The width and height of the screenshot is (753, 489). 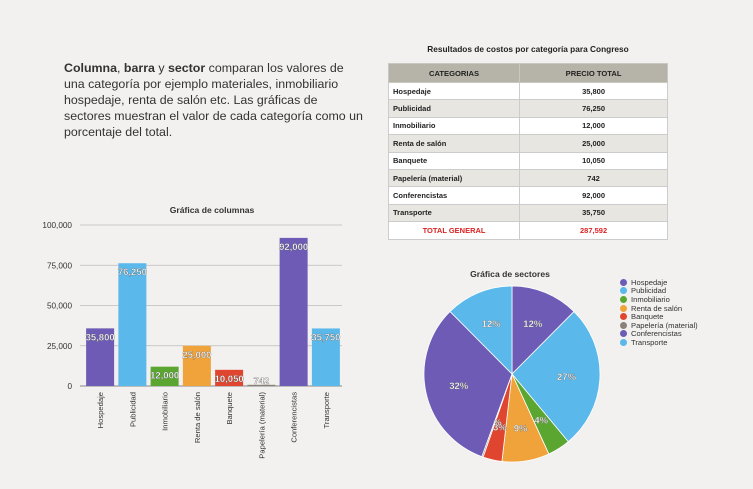 I want to click on pie-chart: 12% 27% 4% 9% 3%0% 32% 12%, so click(x=512, y=374).